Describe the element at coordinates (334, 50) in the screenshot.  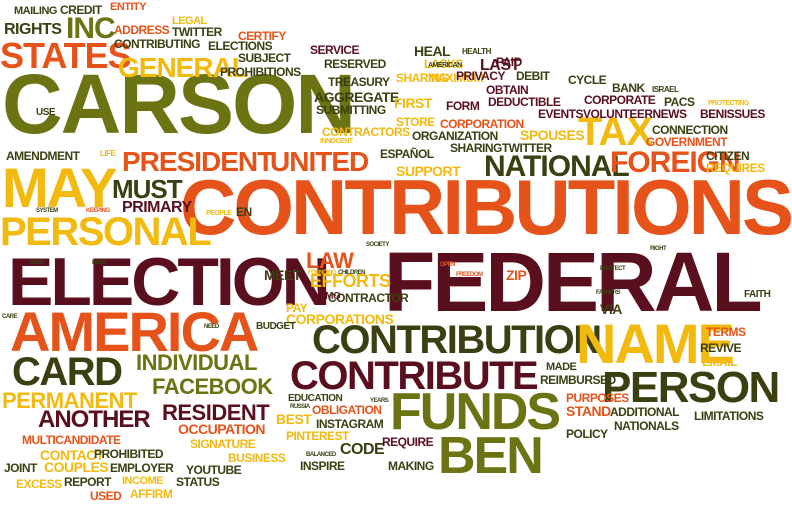
I see `word-service: SERVICE` at that location.